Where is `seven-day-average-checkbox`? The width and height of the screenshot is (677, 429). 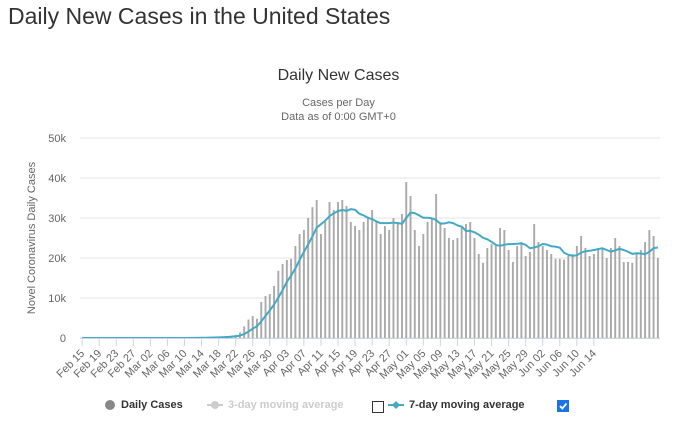
seven-day-average-checkbox is located at coordinates (563, 406).